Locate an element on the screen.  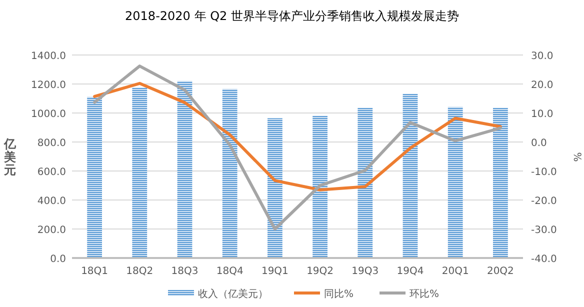
x-tick-label: 19Q4 is located at coordinates (410, 271).